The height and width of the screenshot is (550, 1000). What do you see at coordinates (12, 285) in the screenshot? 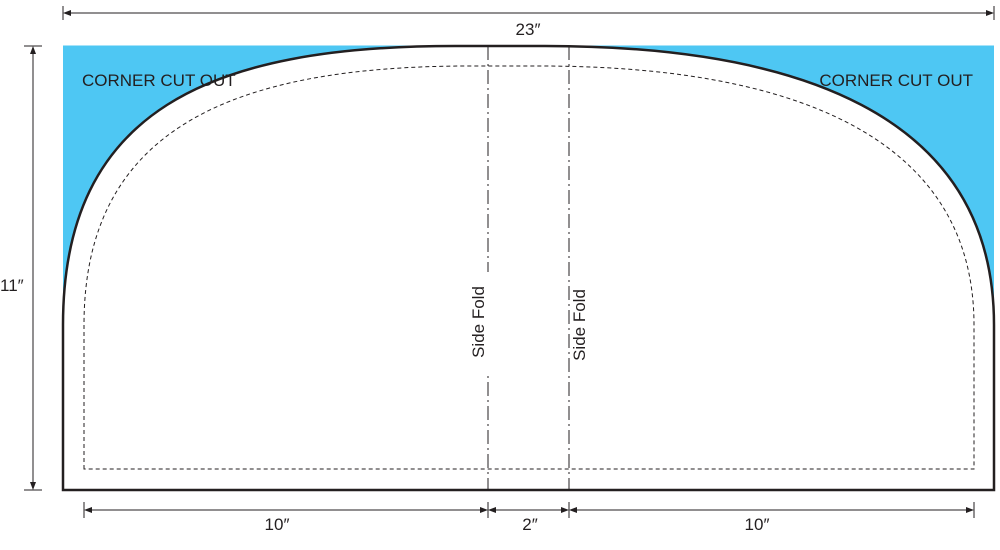
I see `height-label: 11″` at bounding box center [12, 285].